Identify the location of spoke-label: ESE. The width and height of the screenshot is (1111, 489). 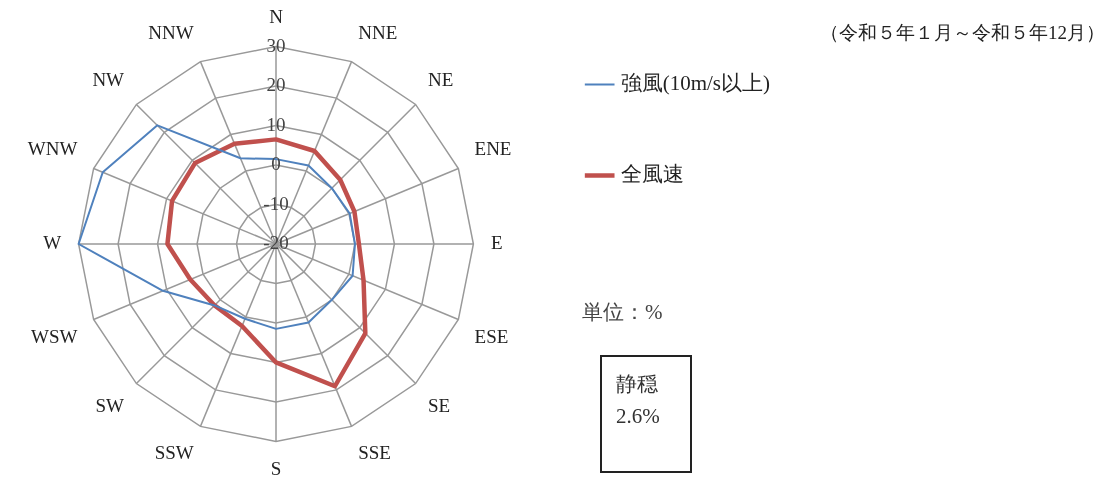
(491, 336).